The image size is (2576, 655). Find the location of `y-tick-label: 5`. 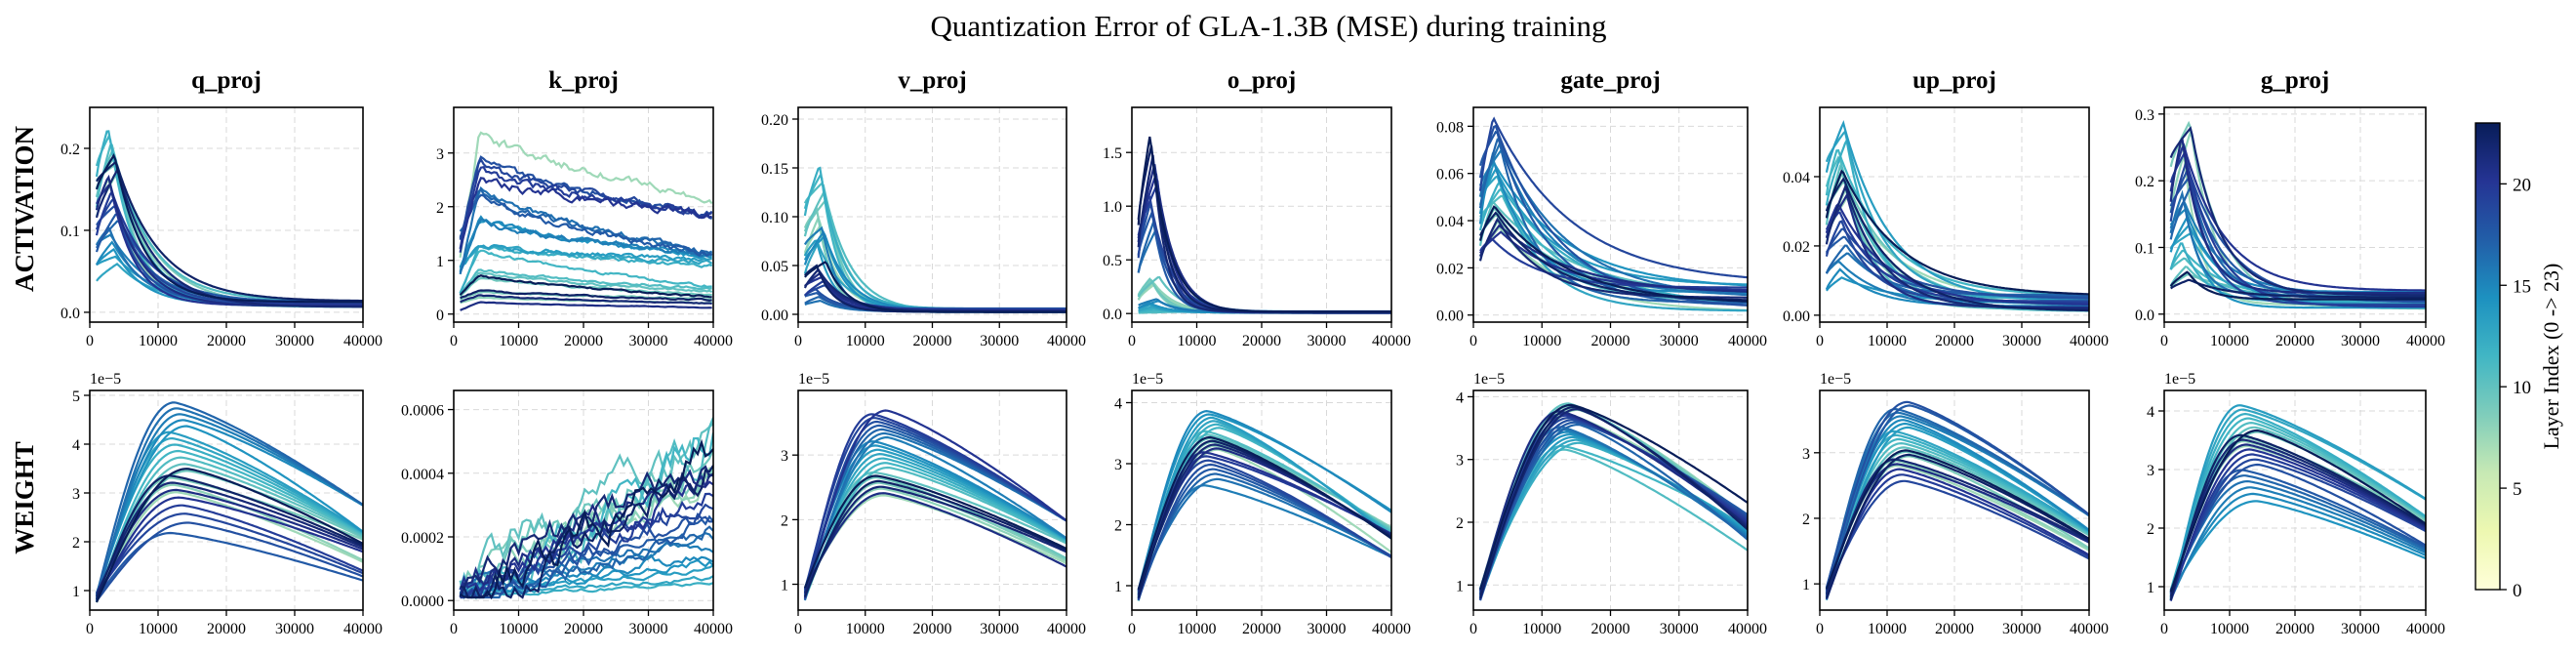

y-tick-label: 5 is located at coordinates (76, 397).